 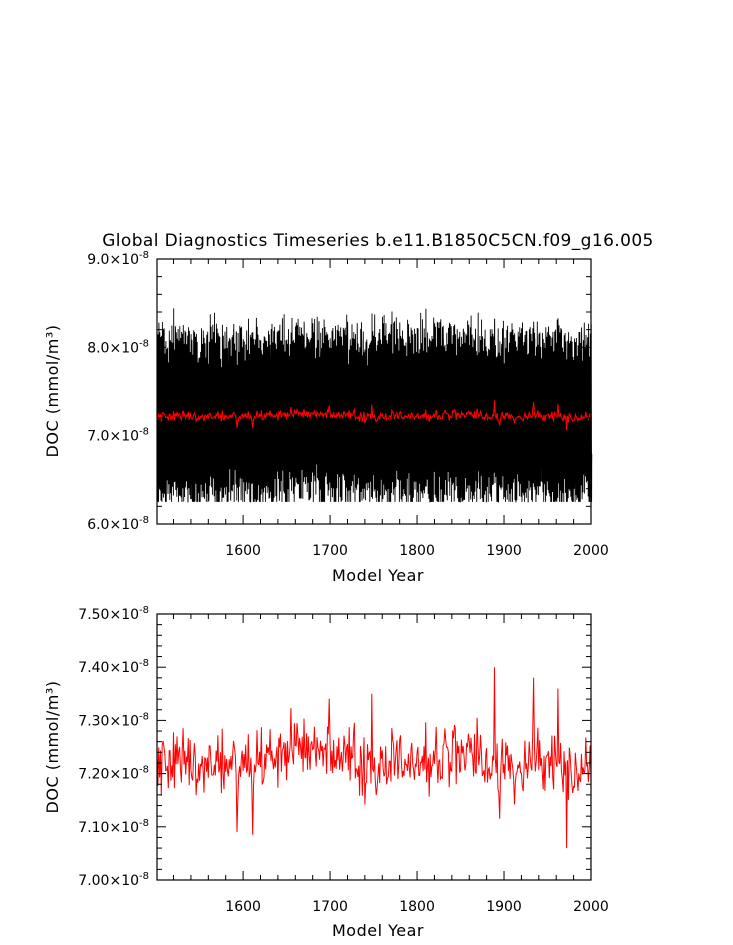 What do you see at coordinates (113, 880) in the screenshot?
I see `y-tick-label: 7.00×10⁻⁸` at bounding box center [113, 880].